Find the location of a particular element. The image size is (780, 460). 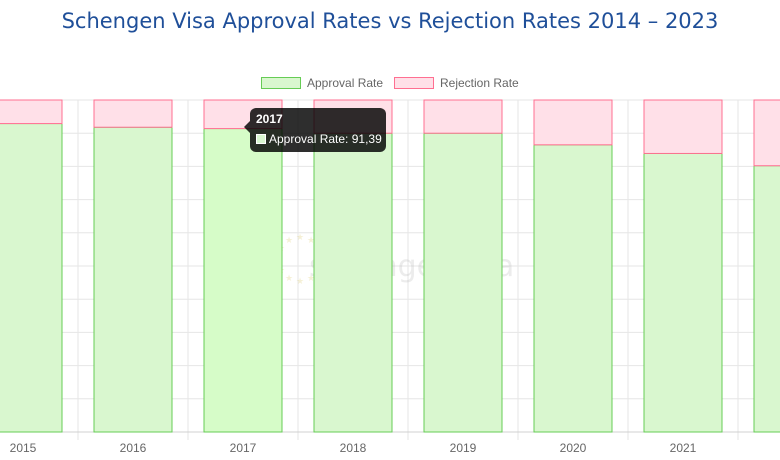

chart-legend: Approval Rate Rejection Rate is located at coordinates (390, 85).